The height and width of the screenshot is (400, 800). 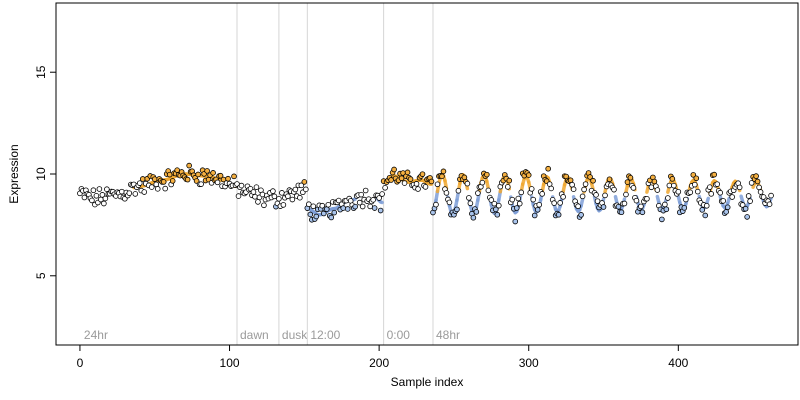 I want to click on period-label-dusk: dusk, so click(x=295, y=335).